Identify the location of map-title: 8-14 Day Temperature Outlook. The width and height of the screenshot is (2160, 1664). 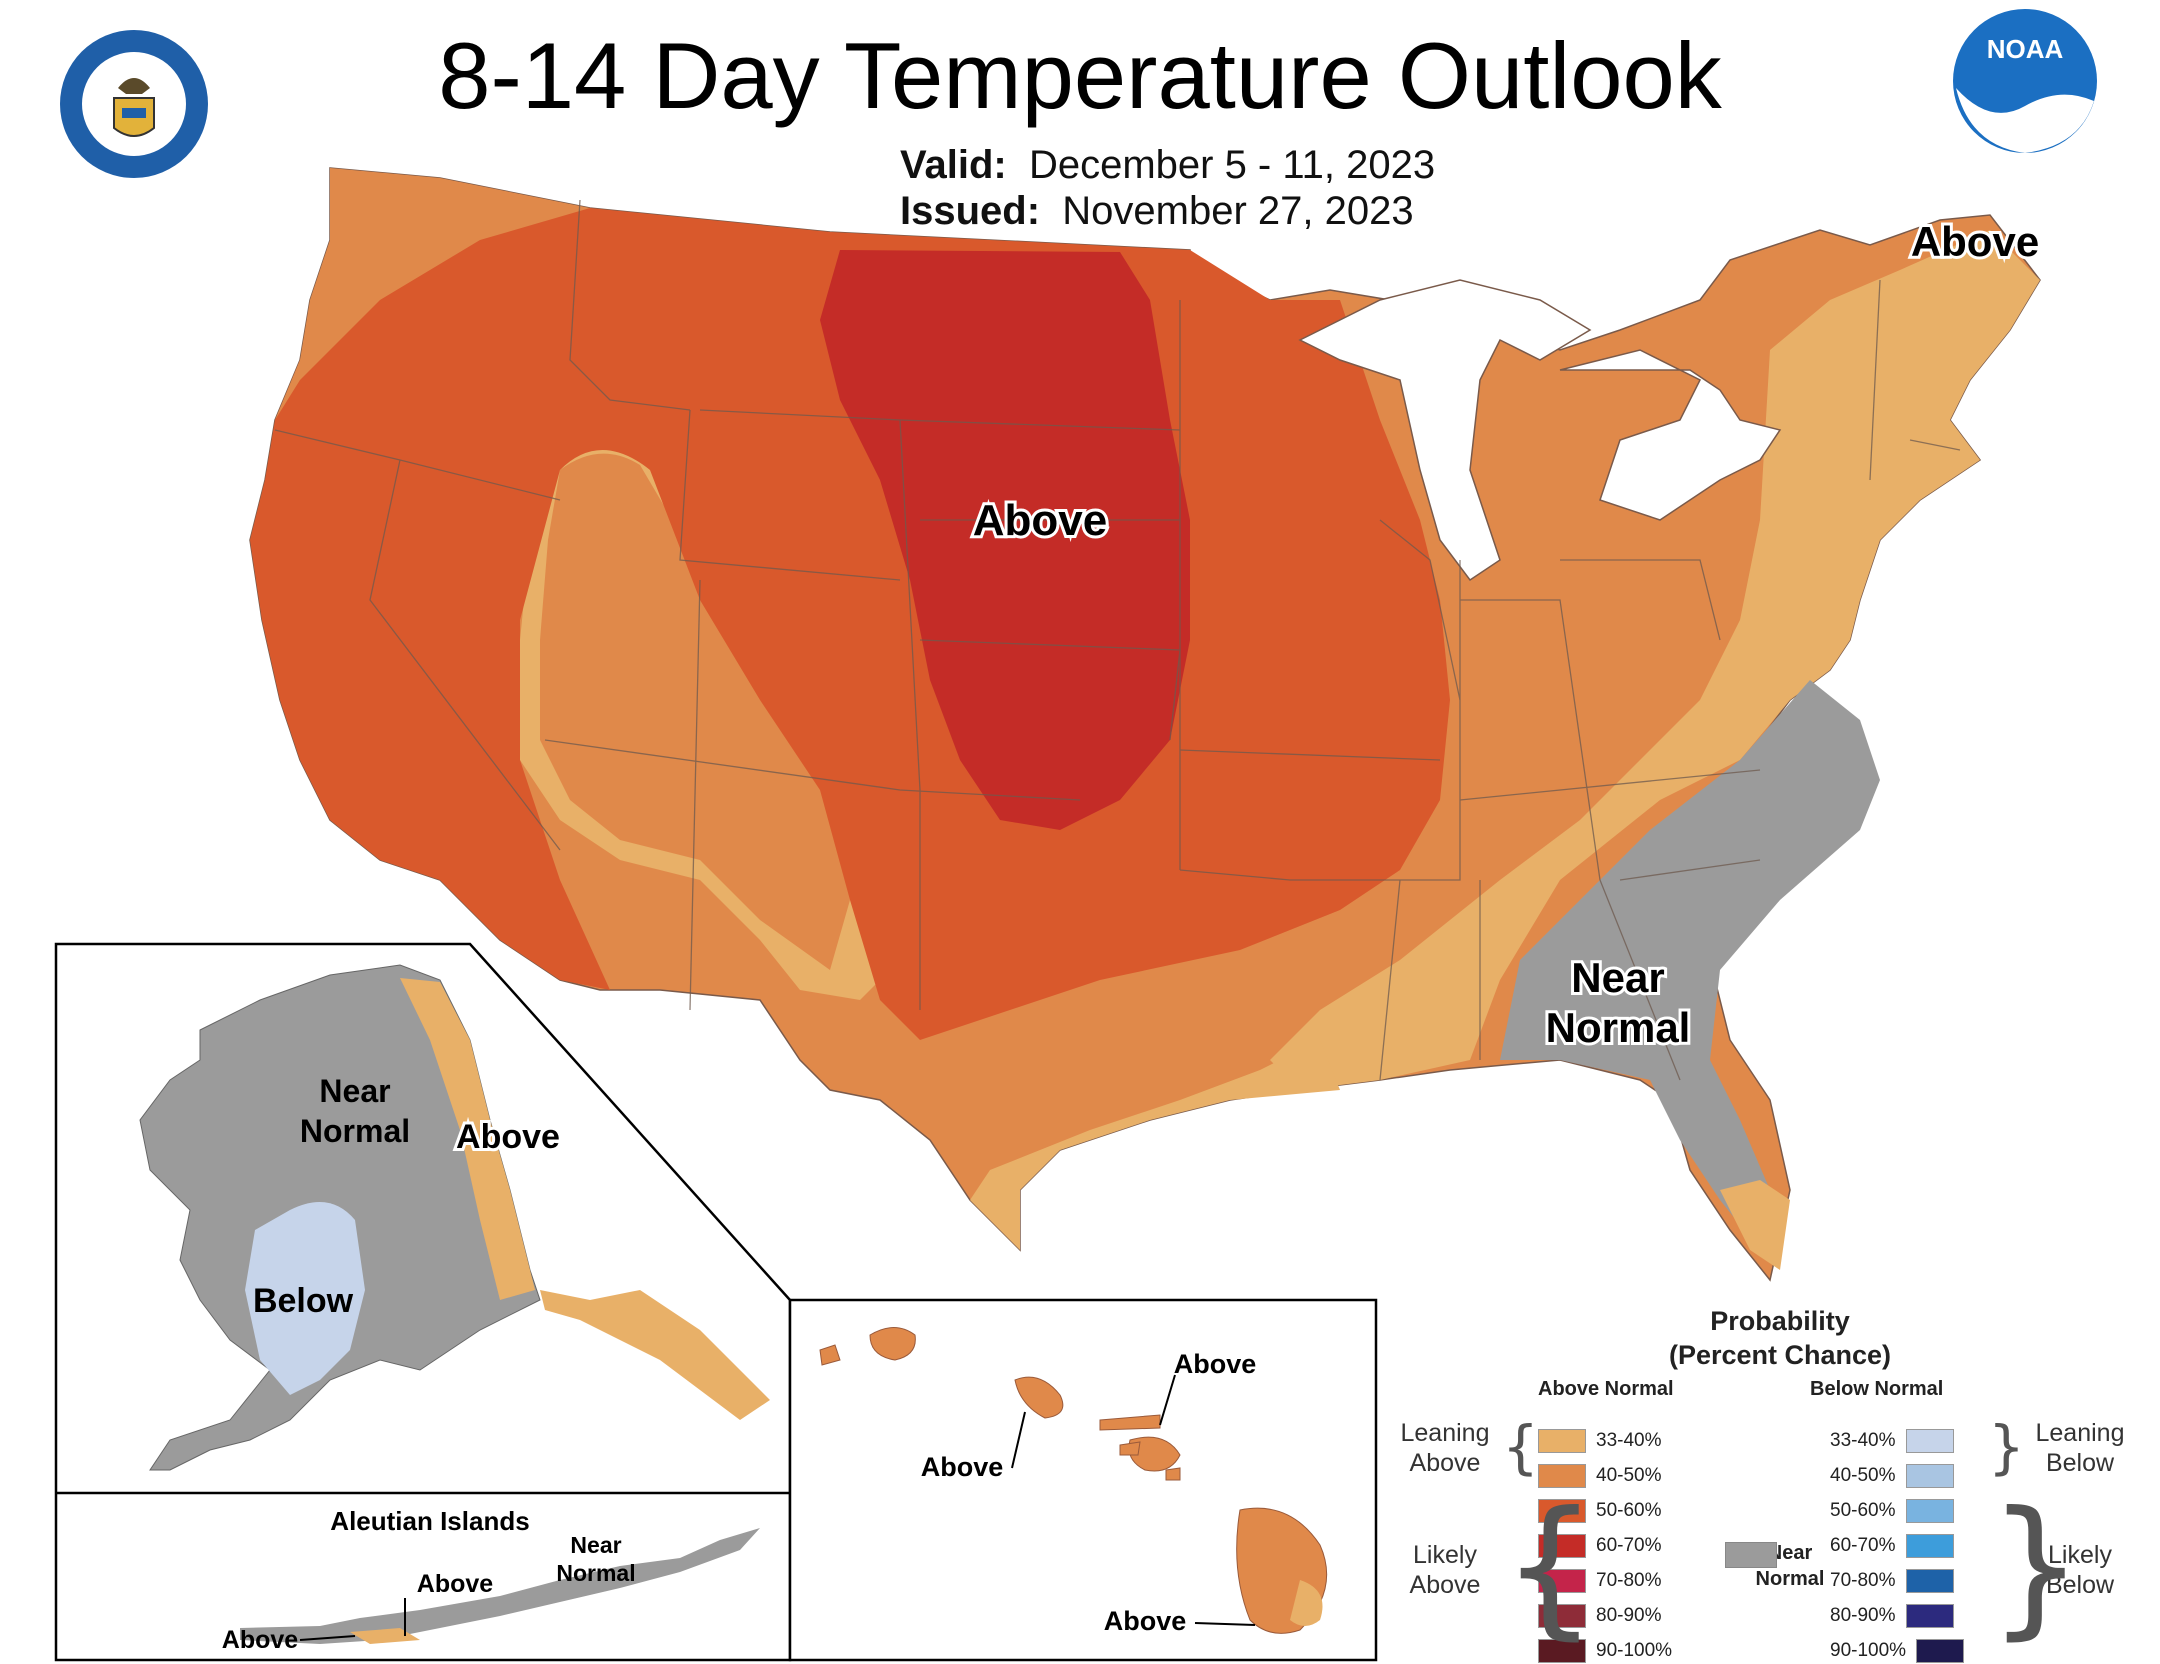
(1080, 75).